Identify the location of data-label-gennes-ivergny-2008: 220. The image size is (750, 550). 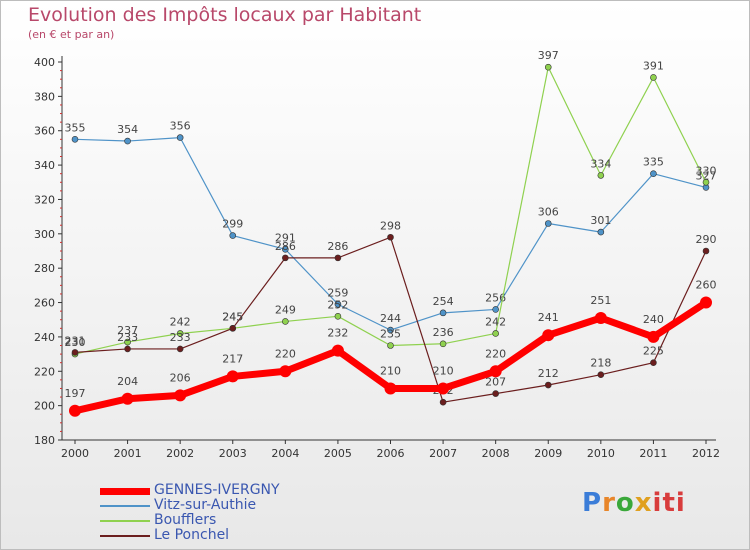
(495, 353).